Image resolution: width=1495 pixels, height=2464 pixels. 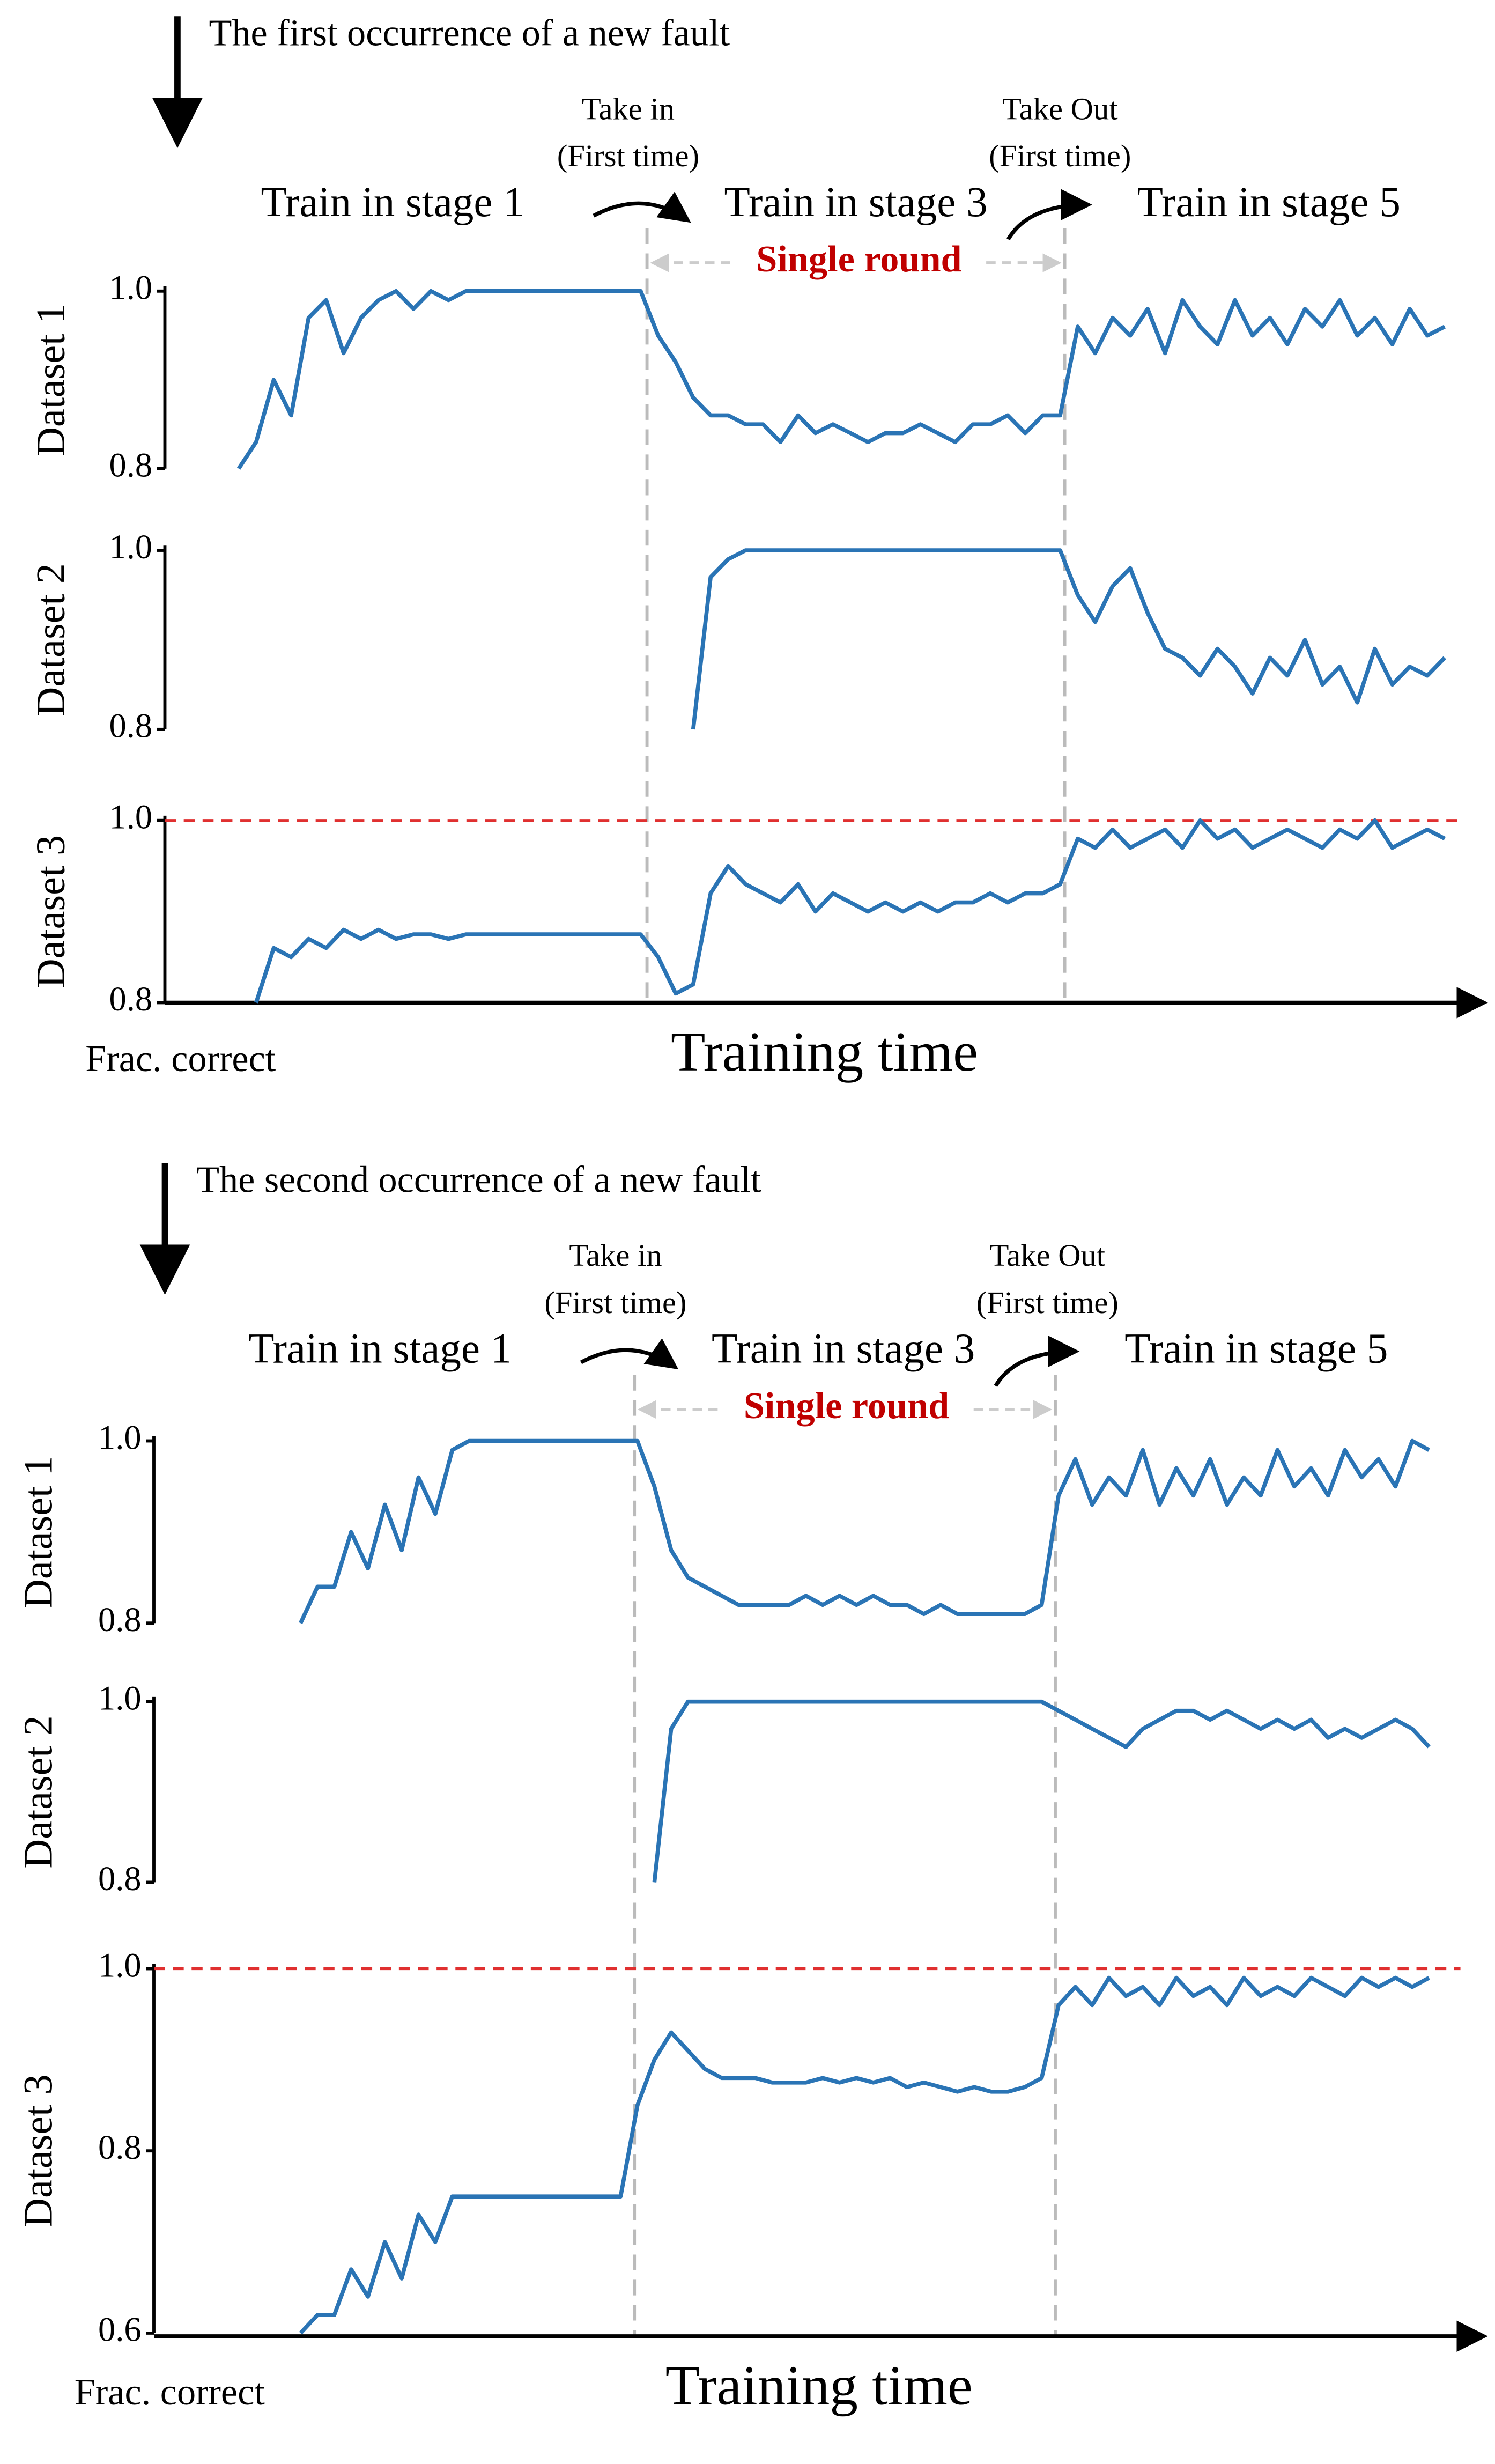 What do you see at coordinates (120, 2330) in the screenshot?
I see `y-tick-label: 0.6` at bounding box center [120, 2330].